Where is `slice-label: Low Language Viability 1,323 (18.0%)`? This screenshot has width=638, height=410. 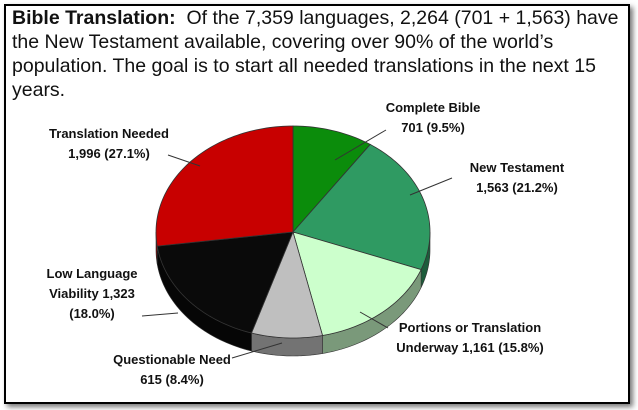 slice-label: Low Language Viability 1,323 (18.0%) is located at coordinates (92, 294).